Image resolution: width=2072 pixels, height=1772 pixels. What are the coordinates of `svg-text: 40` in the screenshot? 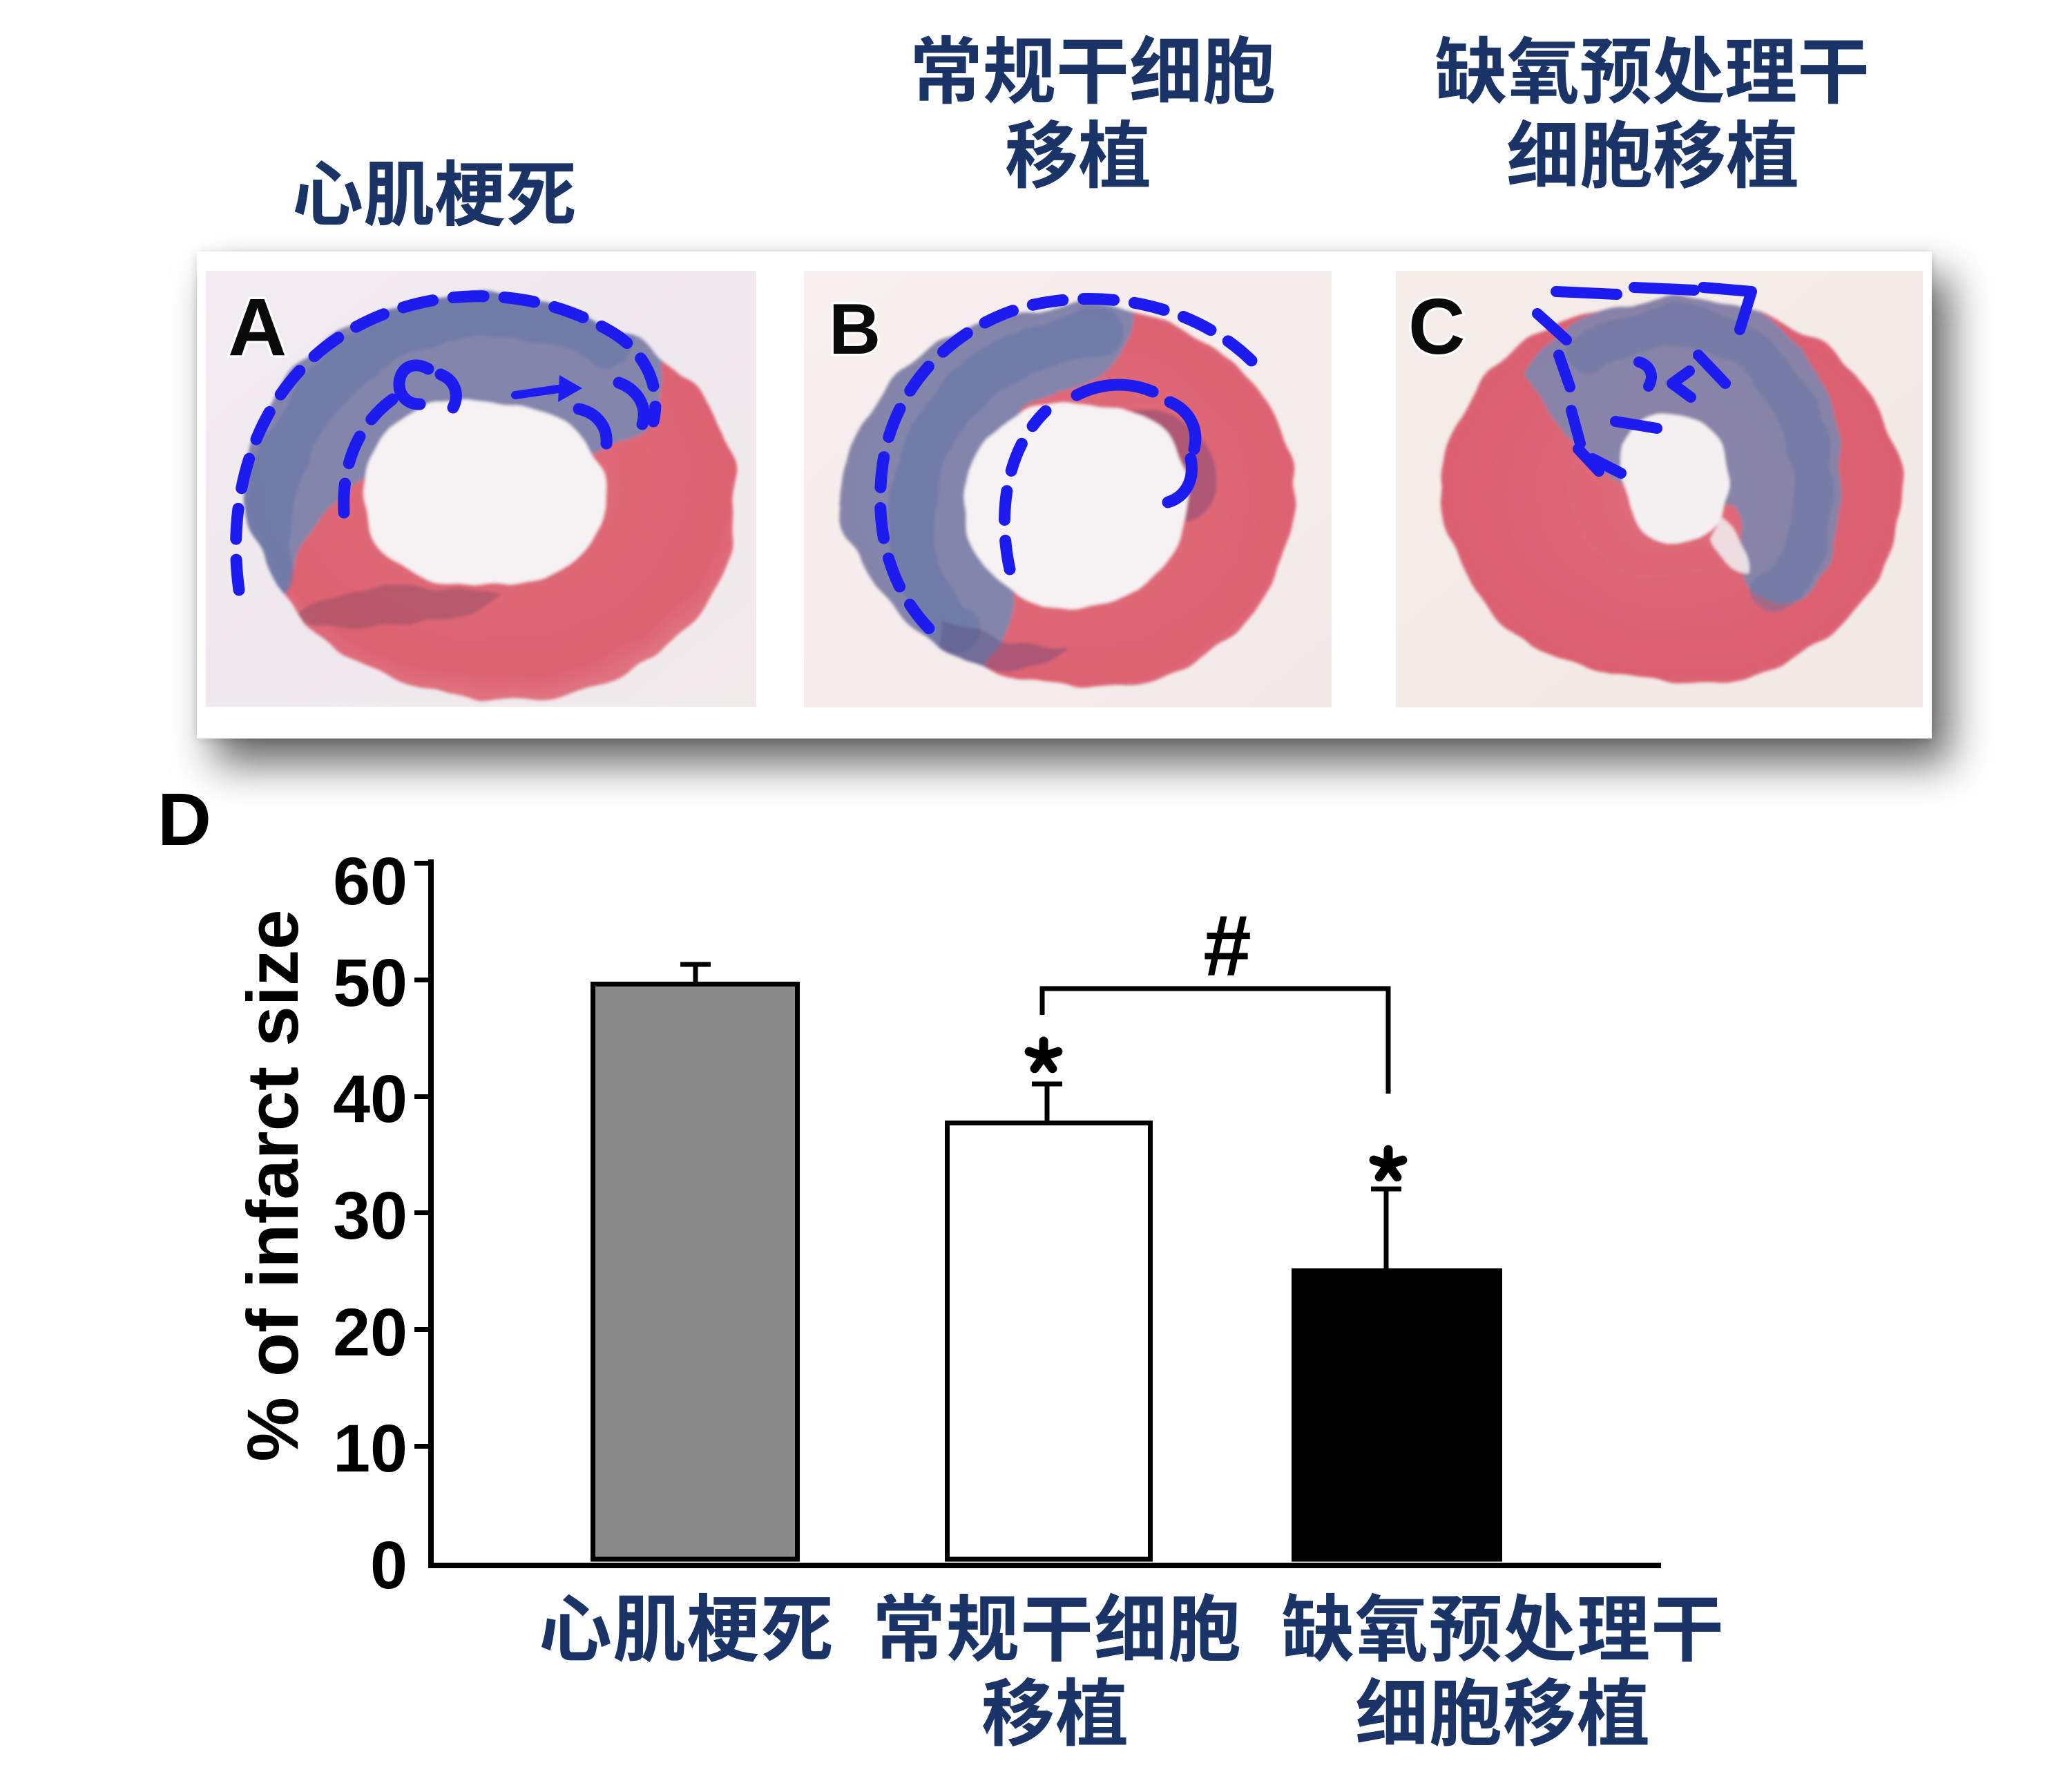 It's located at (370, 1099).